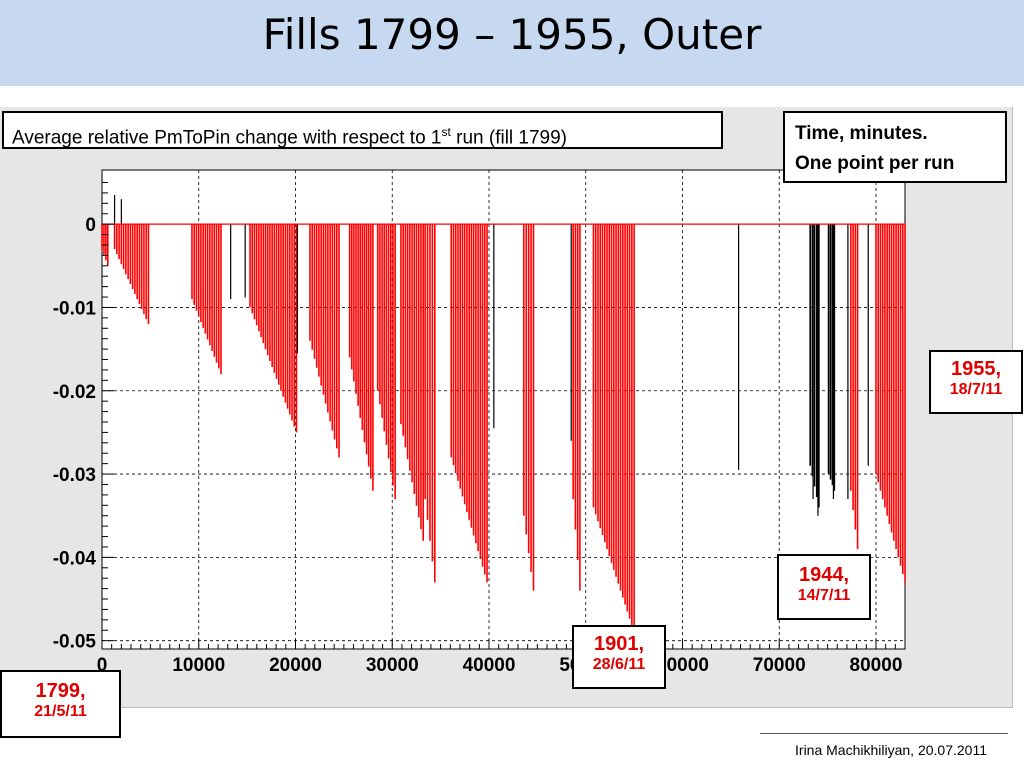 The height and width of the screenshot is (768, 1024). I want to click on x-tick-label: 60000, so click(682, 665).